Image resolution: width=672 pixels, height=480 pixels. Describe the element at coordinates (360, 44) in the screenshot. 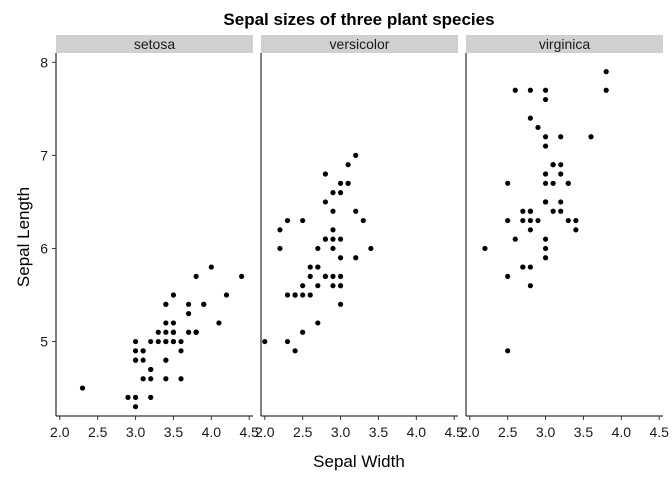

I see `facet-strip-label: versicolor` at that location.